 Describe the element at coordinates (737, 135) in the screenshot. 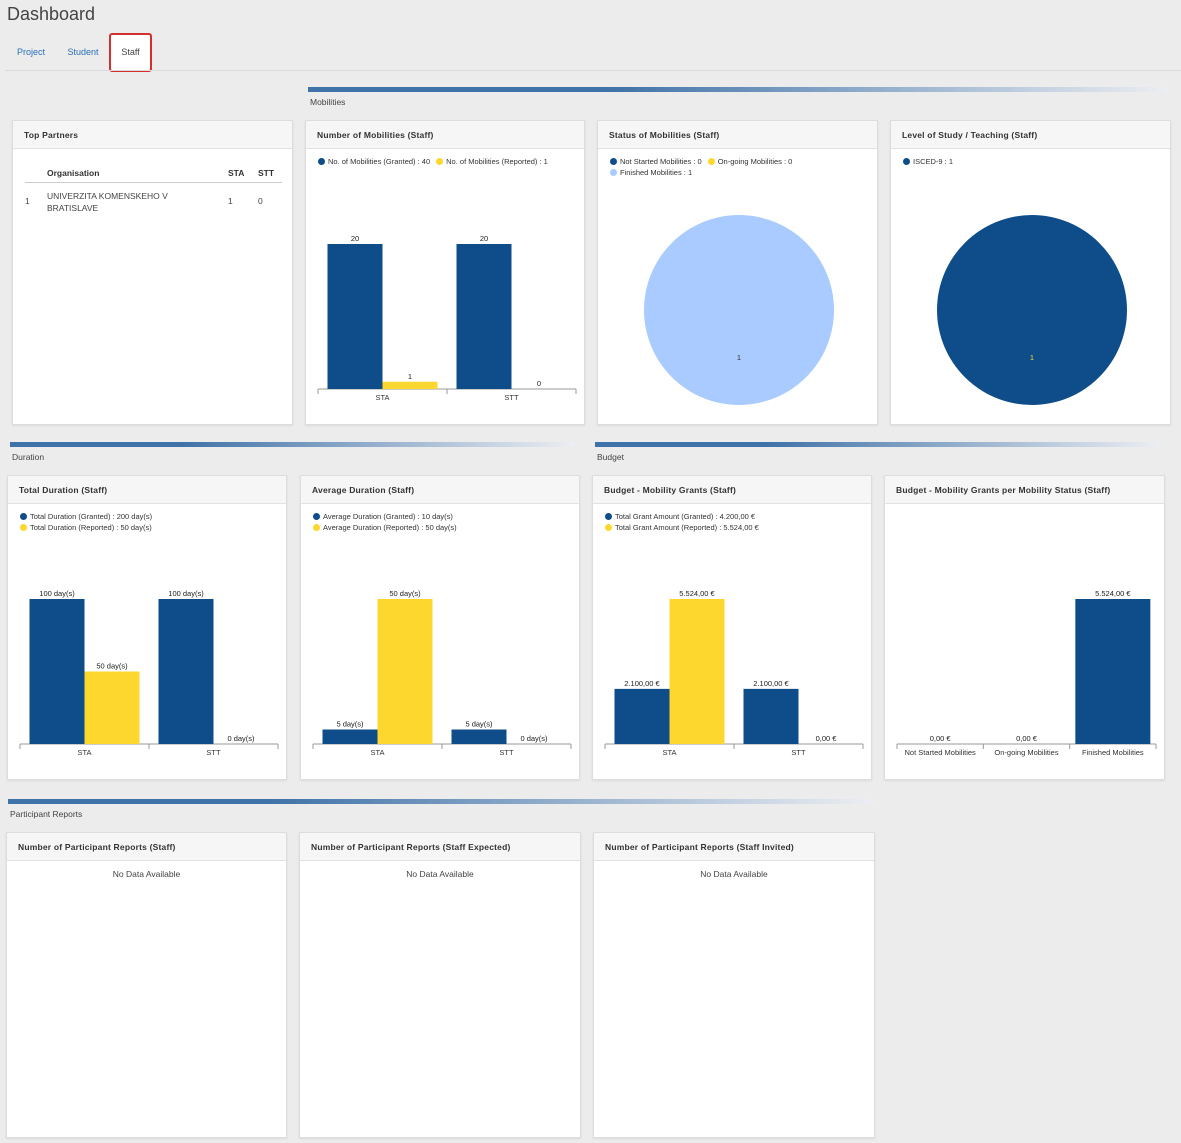

I see `status-mobilities-title: Status of Mobilities (Staff)` at that location.